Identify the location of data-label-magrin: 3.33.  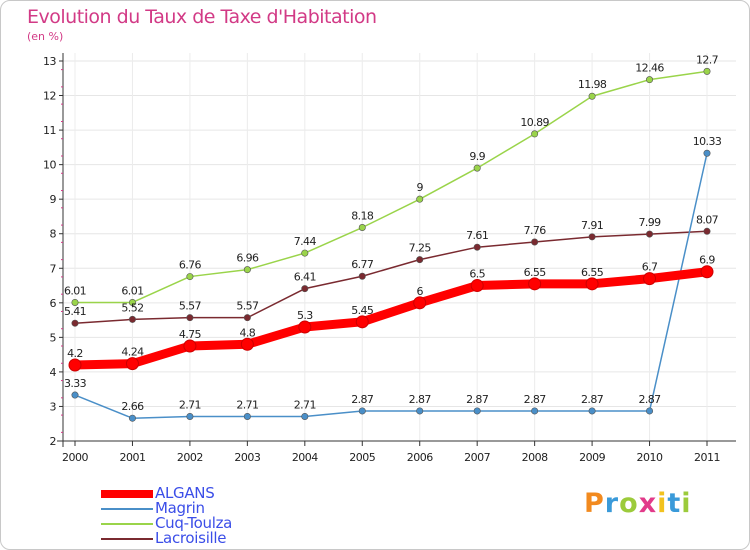
(75, 383).